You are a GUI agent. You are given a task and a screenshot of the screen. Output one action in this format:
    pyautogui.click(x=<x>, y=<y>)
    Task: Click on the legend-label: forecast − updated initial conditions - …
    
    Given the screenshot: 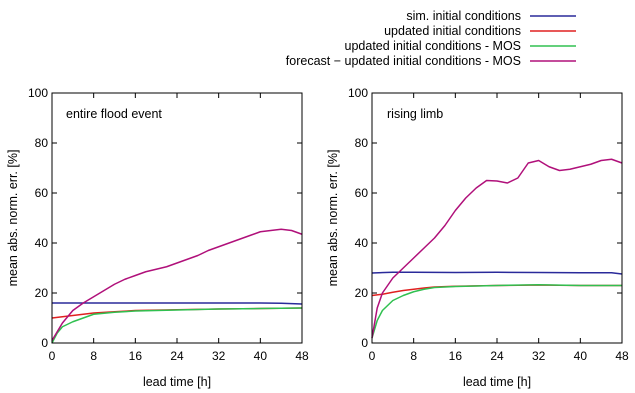 What is the action you would take?
    pyautogui.click(x=403, y=61)
    